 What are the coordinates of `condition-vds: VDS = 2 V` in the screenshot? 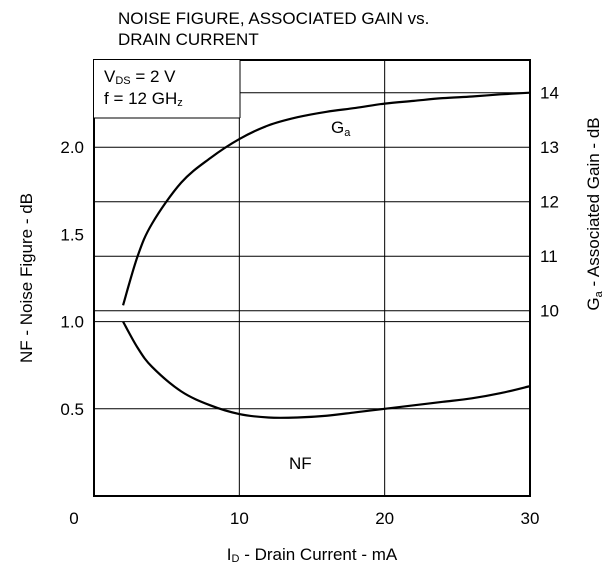 It's located at (140, 77).